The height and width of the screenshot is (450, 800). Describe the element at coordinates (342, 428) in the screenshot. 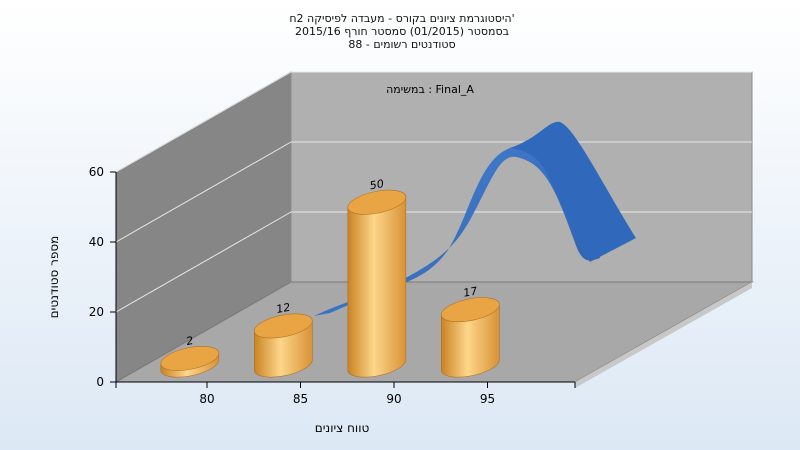

I see `x-axis-title: טווח ציונים` at that location.